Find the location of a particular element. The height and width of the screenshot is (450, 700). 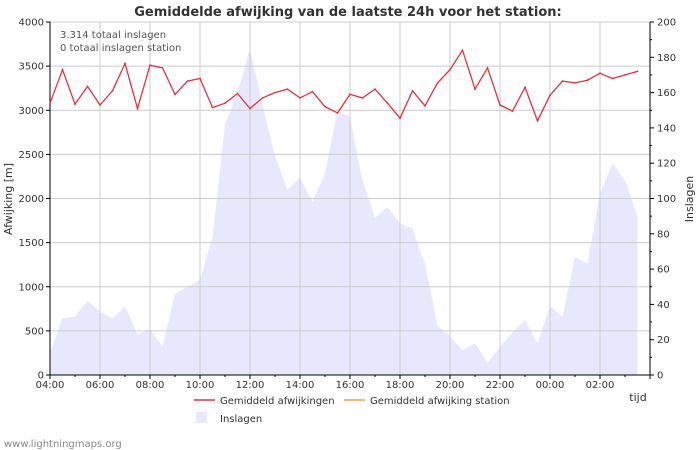

x-tick-label: 06:00 is located at coordinates (100, 385).